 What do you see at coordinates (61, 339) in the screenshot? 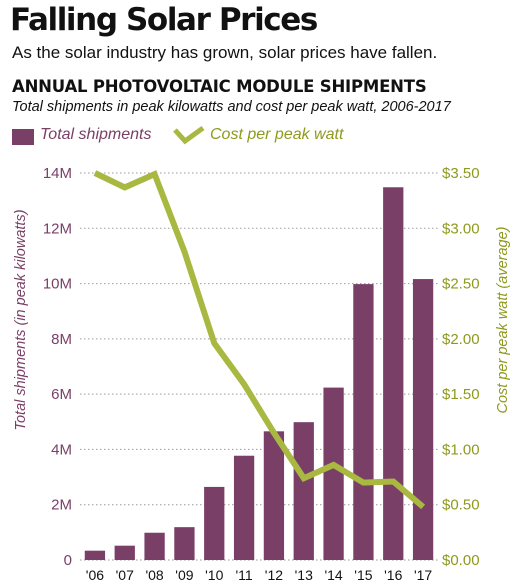
I see `y-tick-label-left: 8M` at bounding box center [61, 339].